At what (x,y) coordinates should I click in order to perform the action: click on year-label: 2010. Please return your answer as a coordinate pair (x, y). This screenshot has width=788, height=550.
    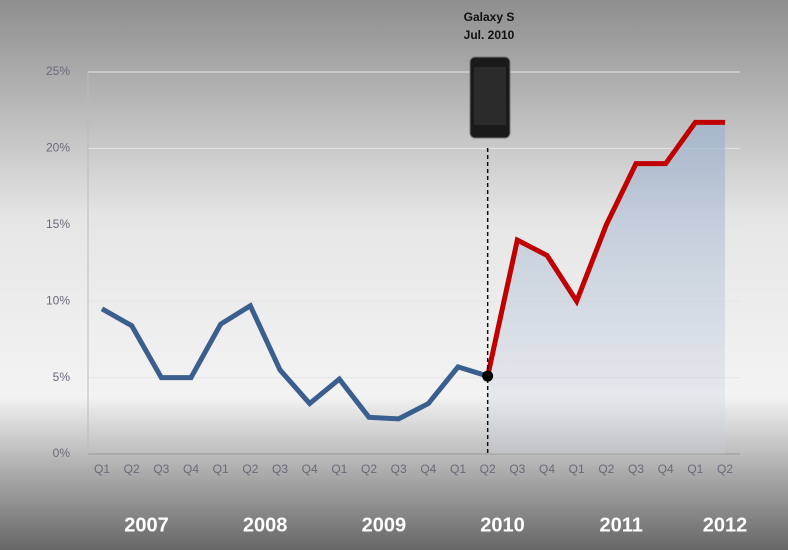
    Looking at the image, I should click on (502, 525).